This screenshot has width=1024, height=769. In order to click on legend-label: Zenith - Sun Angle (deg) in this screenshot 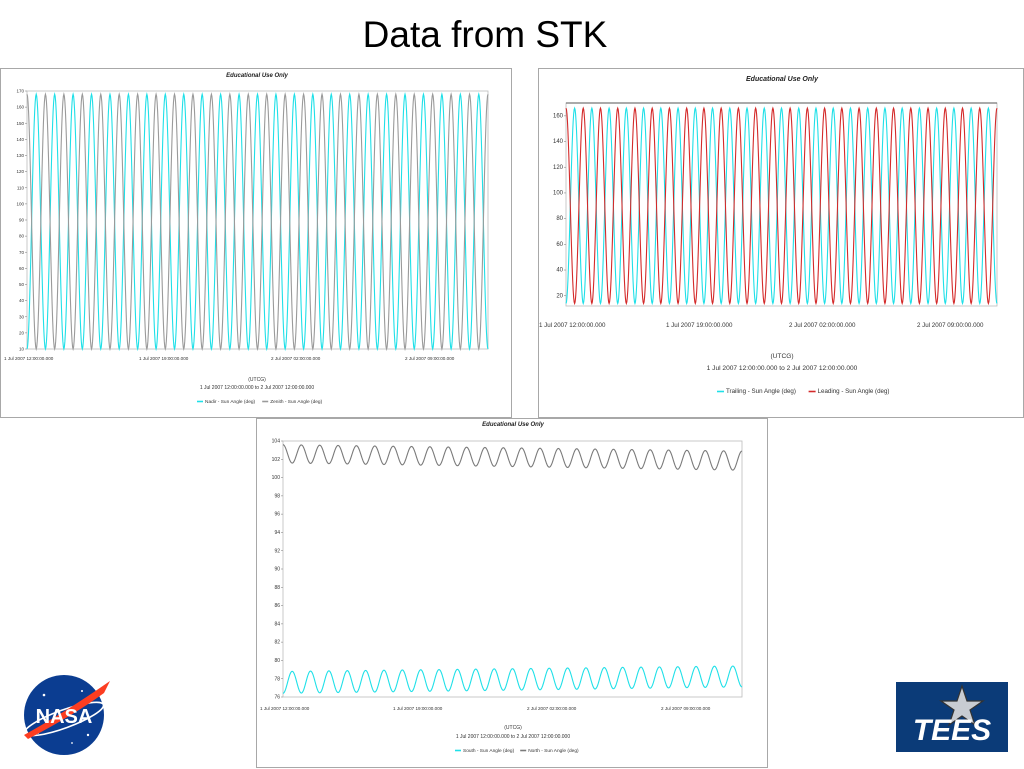, I will do `click(296, 402)`.